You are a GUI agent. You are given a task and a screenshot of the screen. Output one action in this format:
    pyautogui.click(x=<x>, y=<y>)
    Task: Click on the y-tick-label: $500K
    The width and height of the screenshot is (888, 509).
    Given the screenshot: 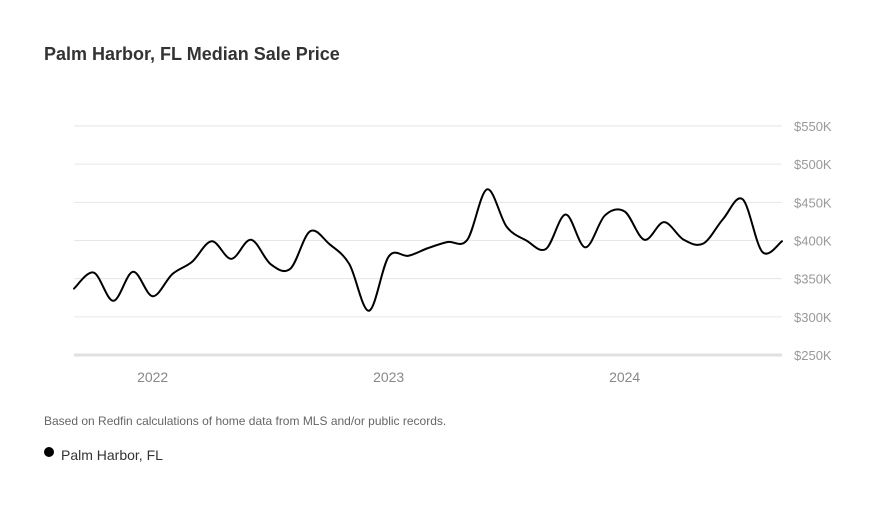 What is the action you would take?
    pyautogui.click(x=813, y=164)
    